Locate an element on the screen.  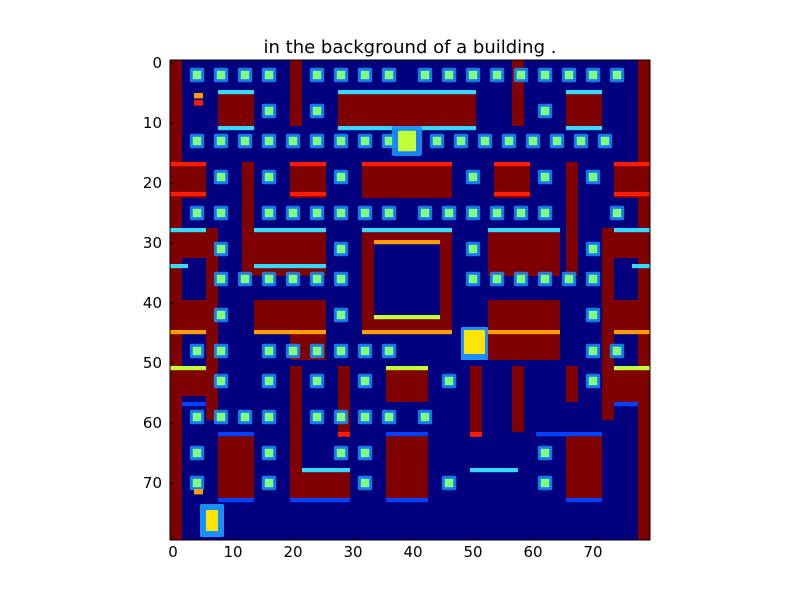
sprite-bottom-left is located at coordinates (212, 520).